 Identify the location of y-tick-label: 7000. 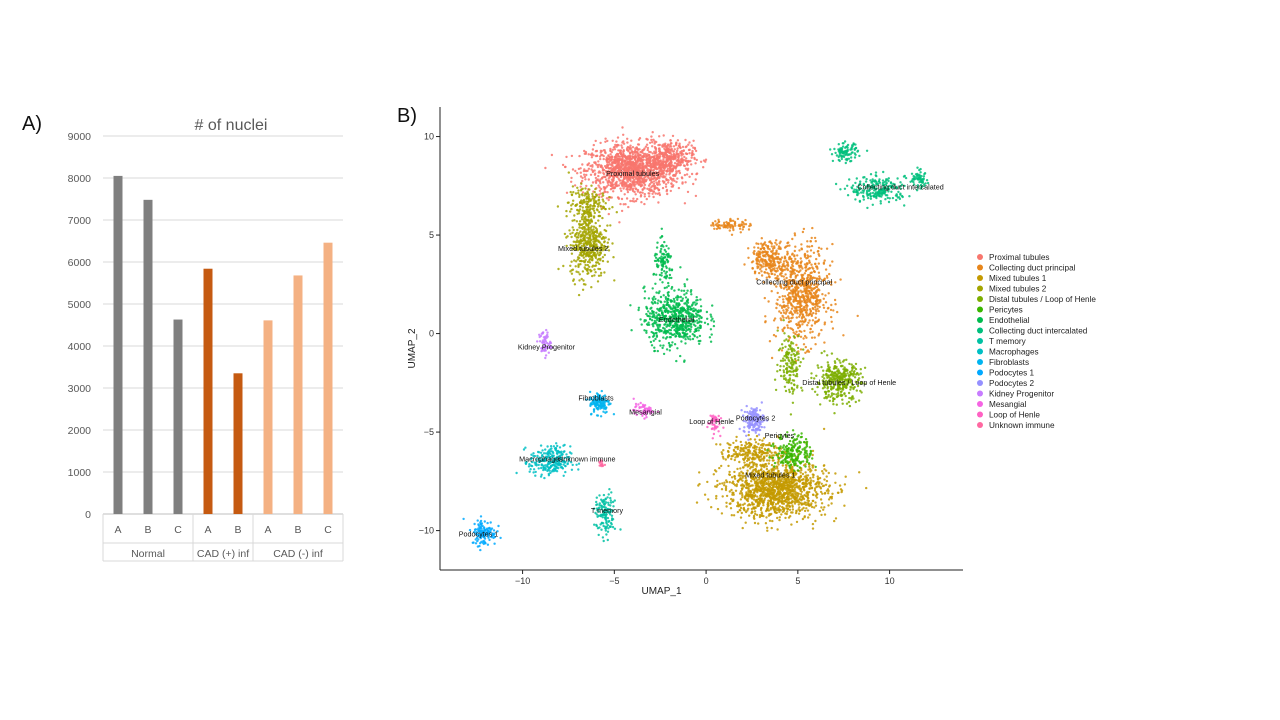
(80, 221).